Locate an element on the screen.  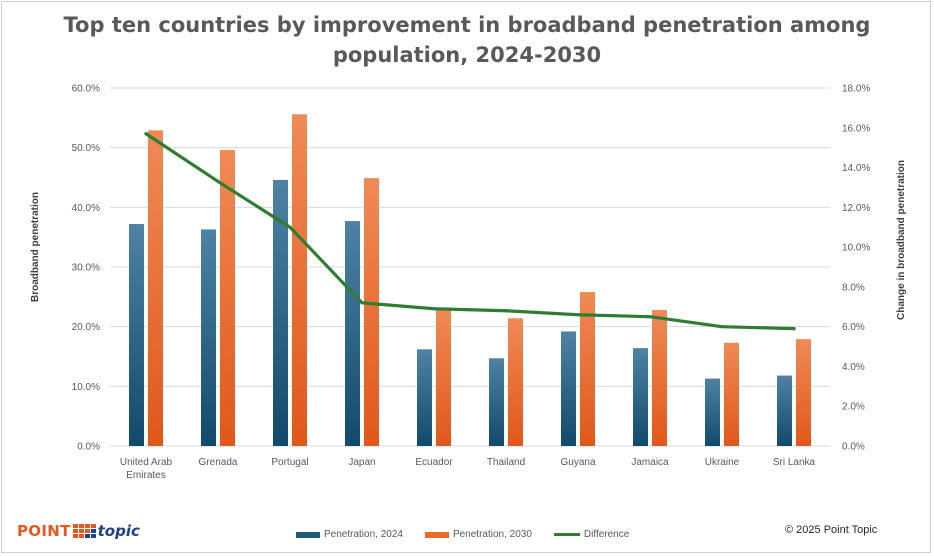
y-tick-label: 40.0% is located at coordinates (86, 208).